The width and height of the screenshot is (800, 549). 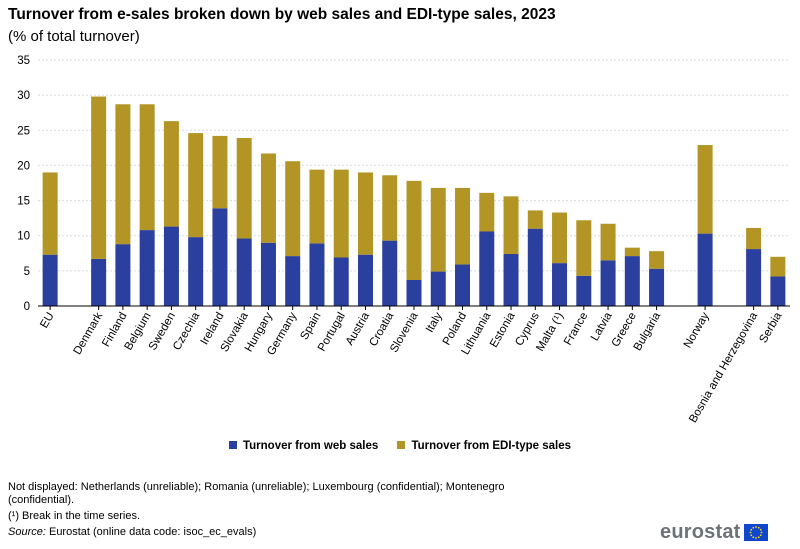 I want to click on eu-flag-icon, so click(x=755, y=532).